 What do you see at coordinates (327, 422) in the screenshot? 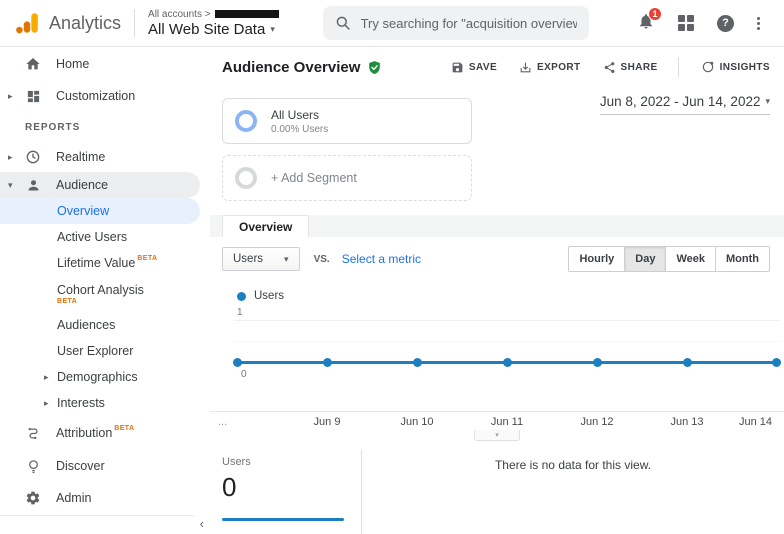
I see `x-axis-tick: Jun 9` at bounding box center [327, 422].